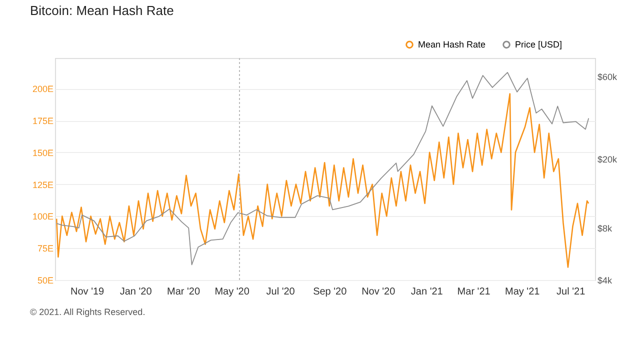 The image size is (629, 345). Describe the element at coordinates (136, 292) in the screenshot. I see `x-tick-label: Jan '20` at that location.